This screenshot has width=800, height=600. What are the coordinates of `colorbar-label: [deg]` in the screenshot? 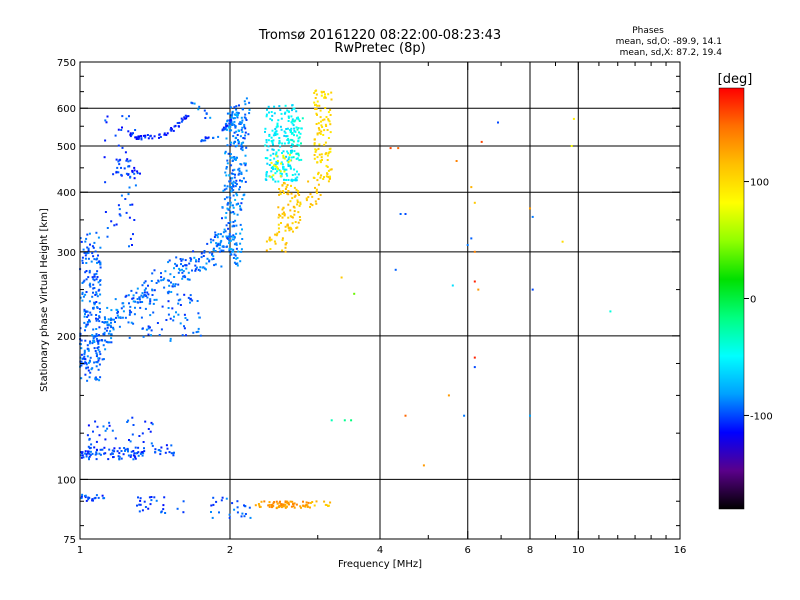 It's located at (735, 79).